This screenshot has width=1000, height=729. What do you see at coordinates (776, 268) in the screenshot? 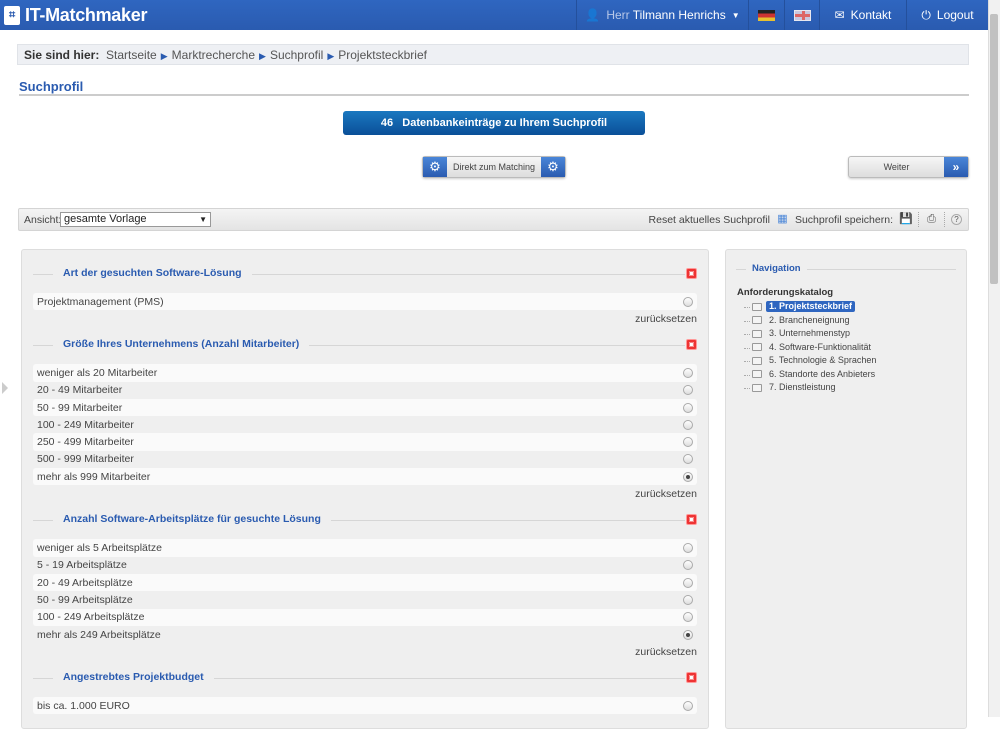
I see `navigation-title: Navigation` at bounding box center [776, 268].